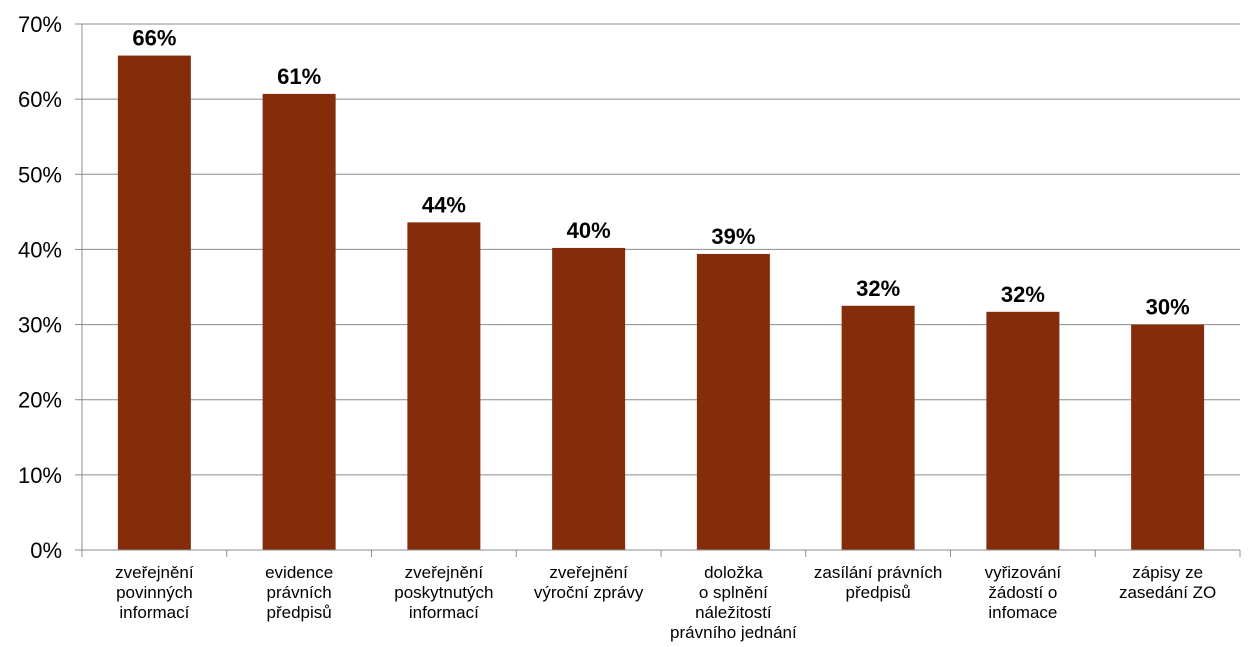 This screenshot has height=647, width=1250. I want to click on x-category-label-line: doložka, so click(733, 572).